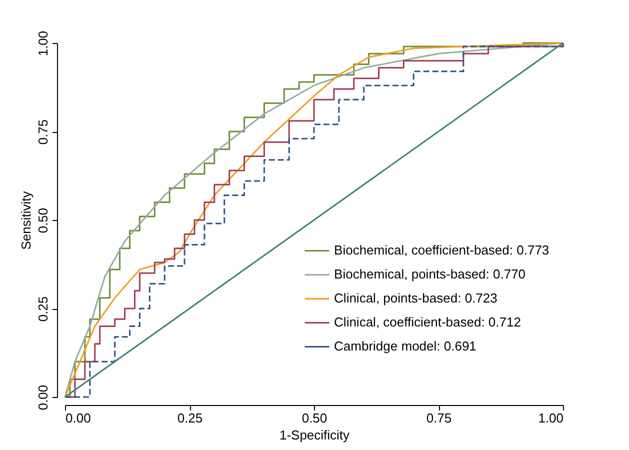 The height and width of the screenshot is (450, 629). What do you see at coordinates (430, 274) in the screenshot?
I see `legend-label: Biochemical, points-based: 0.770` at bounding box center [430, 274].